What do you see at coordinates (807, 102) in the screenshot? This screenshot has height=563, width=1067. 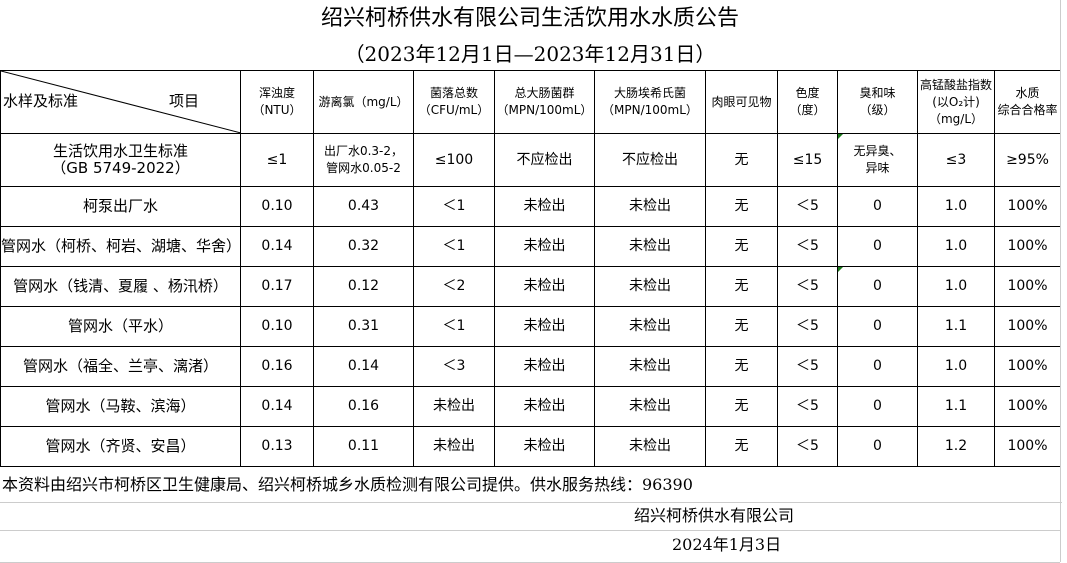 I see `column-header: 色度 （度）` at bounding box center [807, 102].